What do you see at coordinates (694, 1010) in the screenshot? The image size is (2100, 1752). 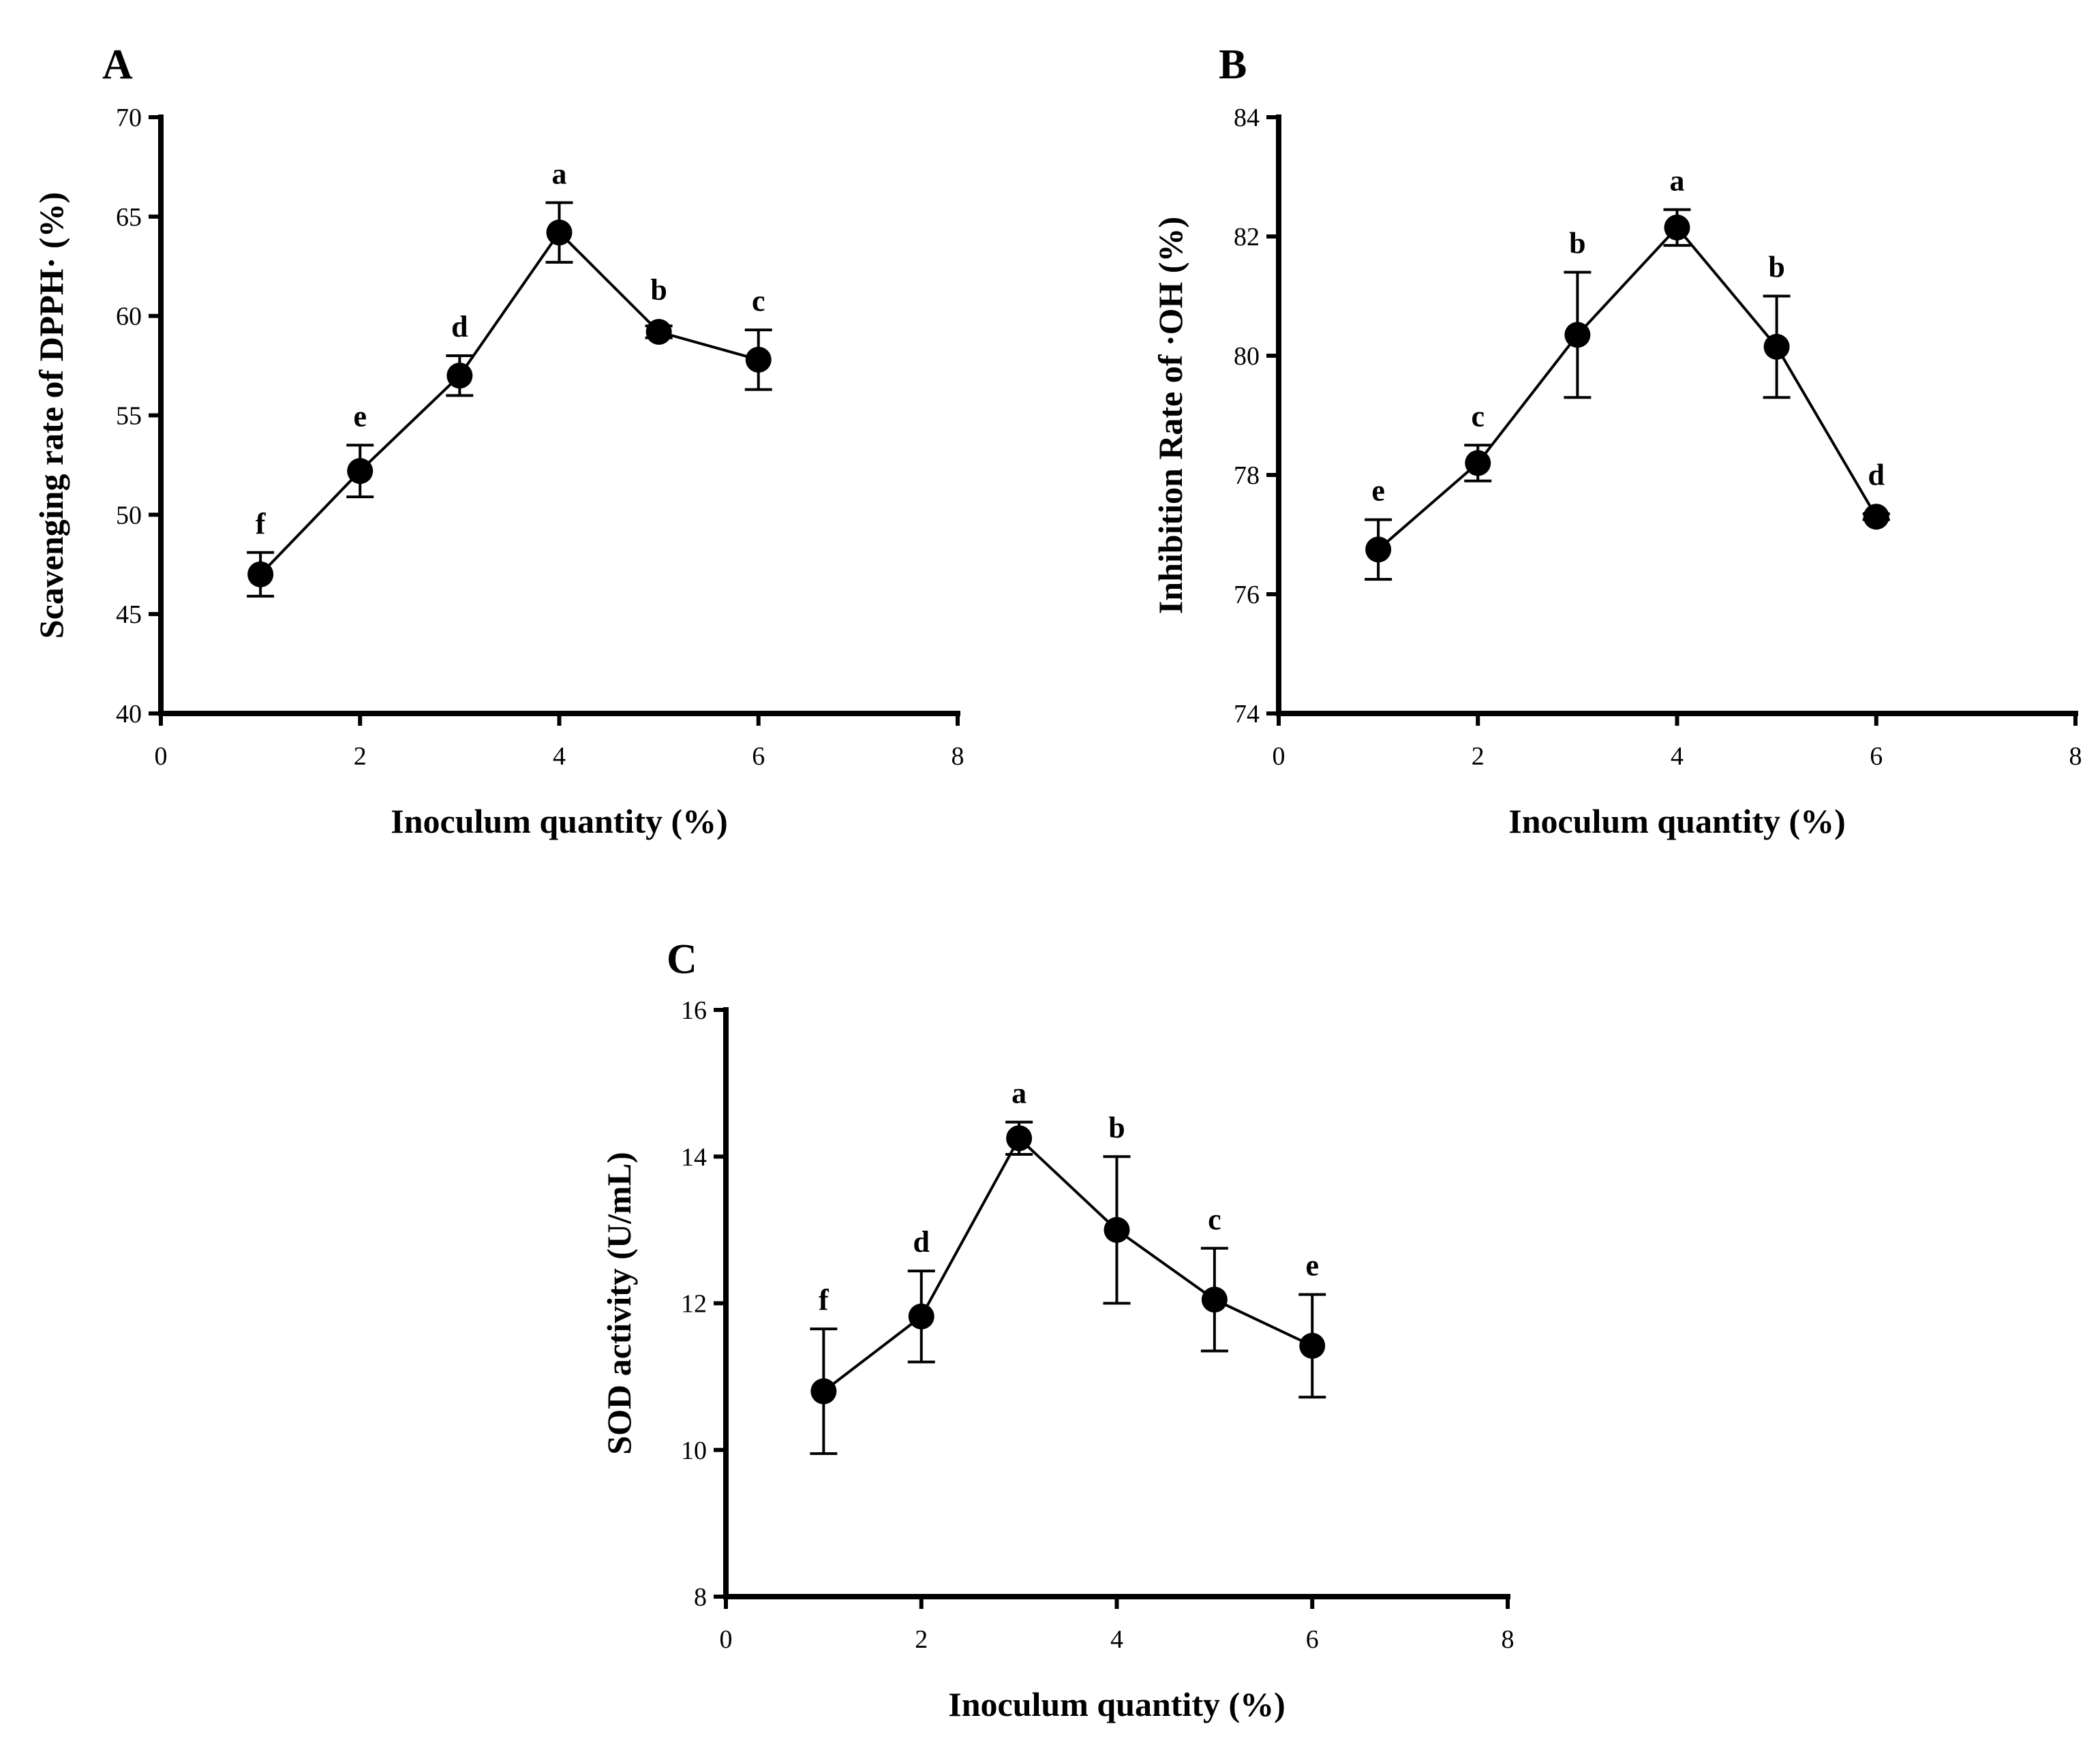 I see `y-tick-label: 16` at bounding box center [694, 1010].